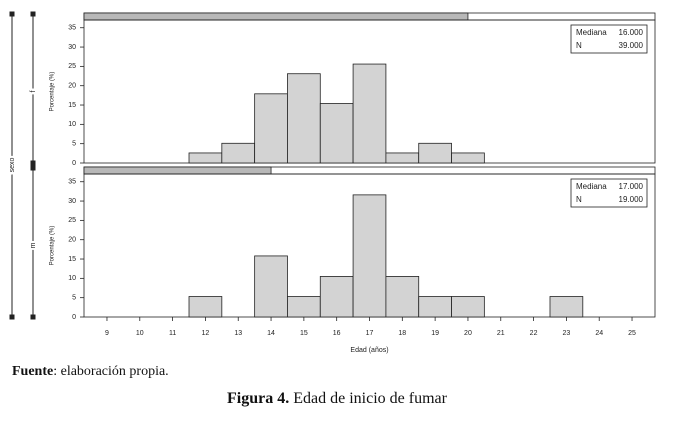  What do you see at coordinates (566, 333) in the screenshot?
I see `x-tick-label: 23` at bounding box center [566, 333].